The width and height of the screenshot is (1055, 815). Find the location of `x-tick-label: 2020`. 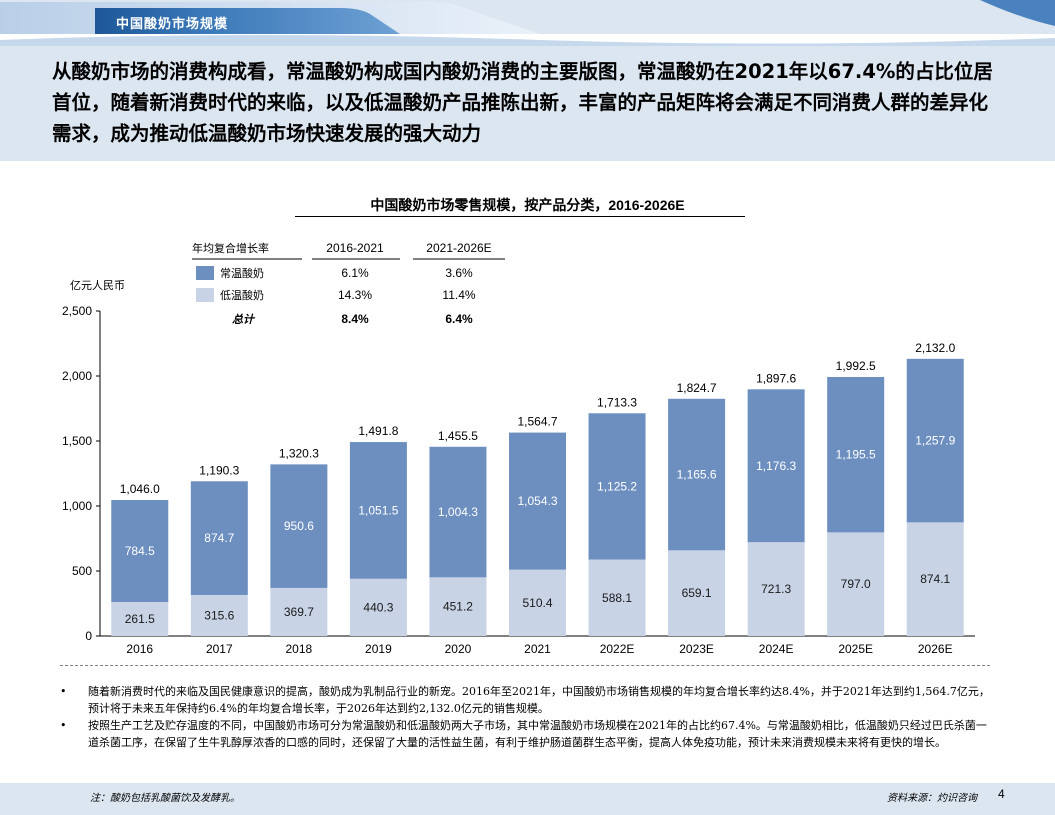

x-tick-label: 2020 is located at coordinates (458, 649).